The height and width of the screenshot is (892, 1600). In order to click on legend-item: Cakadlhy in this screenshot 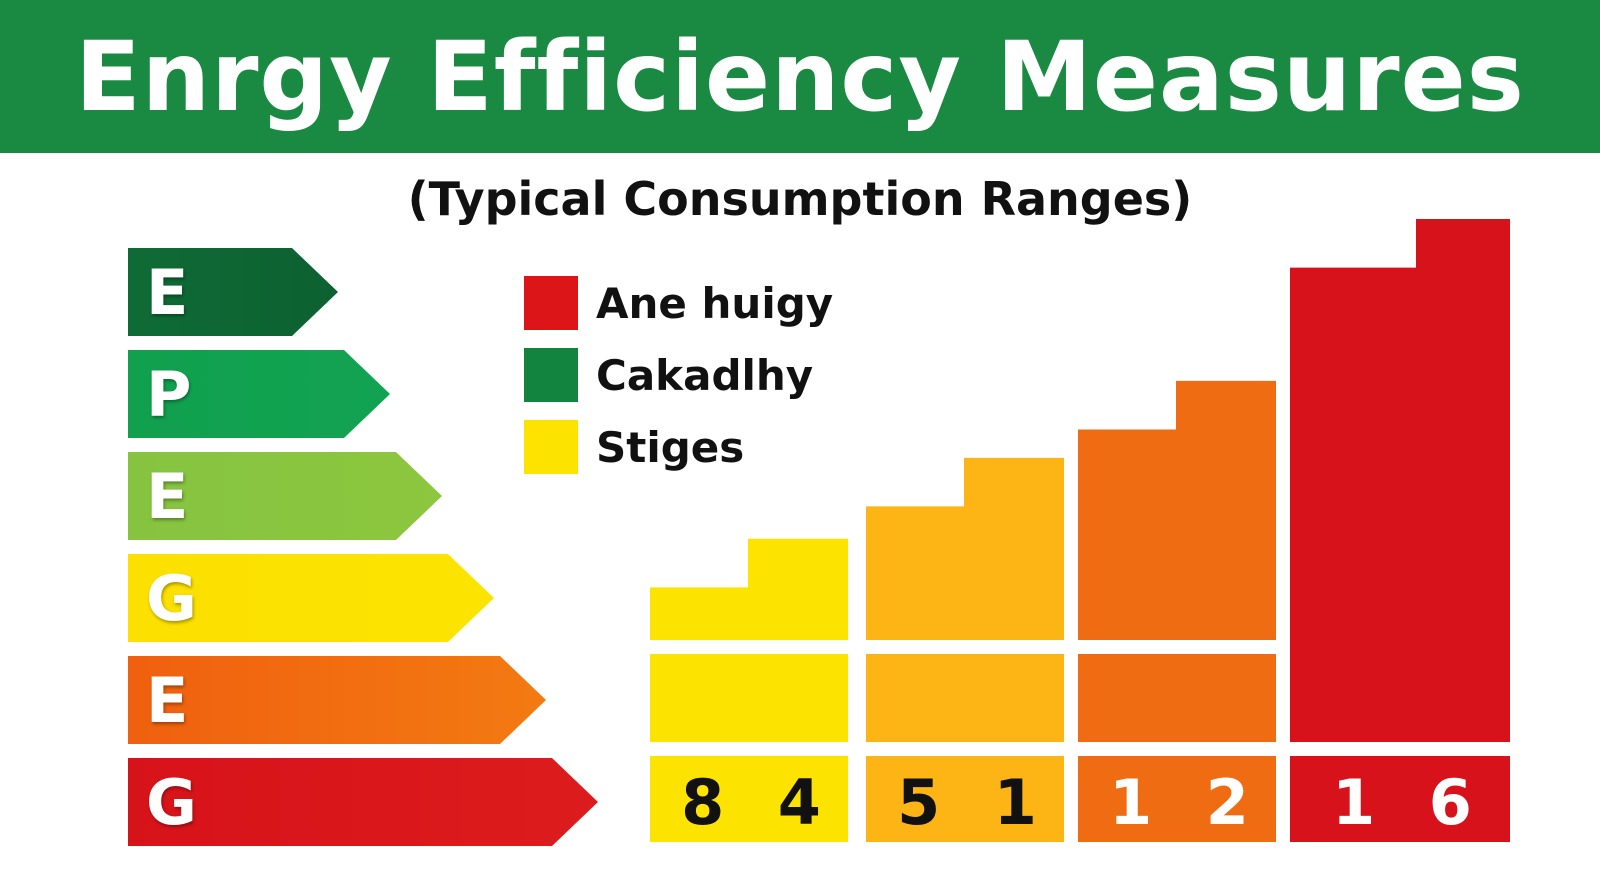, I will do `click(668, 375)`.